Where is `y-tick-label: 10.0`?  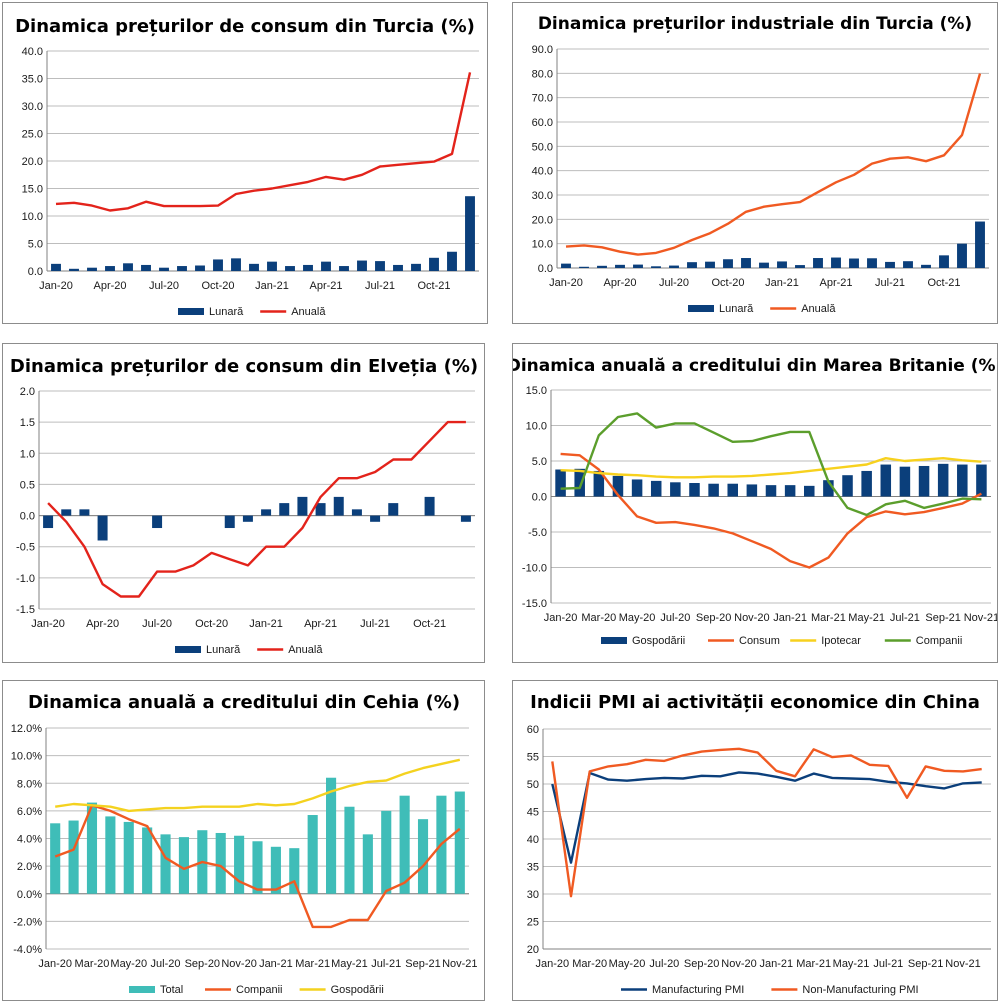
y-tick-label: 10.0 is located at coordinates (536, 427).